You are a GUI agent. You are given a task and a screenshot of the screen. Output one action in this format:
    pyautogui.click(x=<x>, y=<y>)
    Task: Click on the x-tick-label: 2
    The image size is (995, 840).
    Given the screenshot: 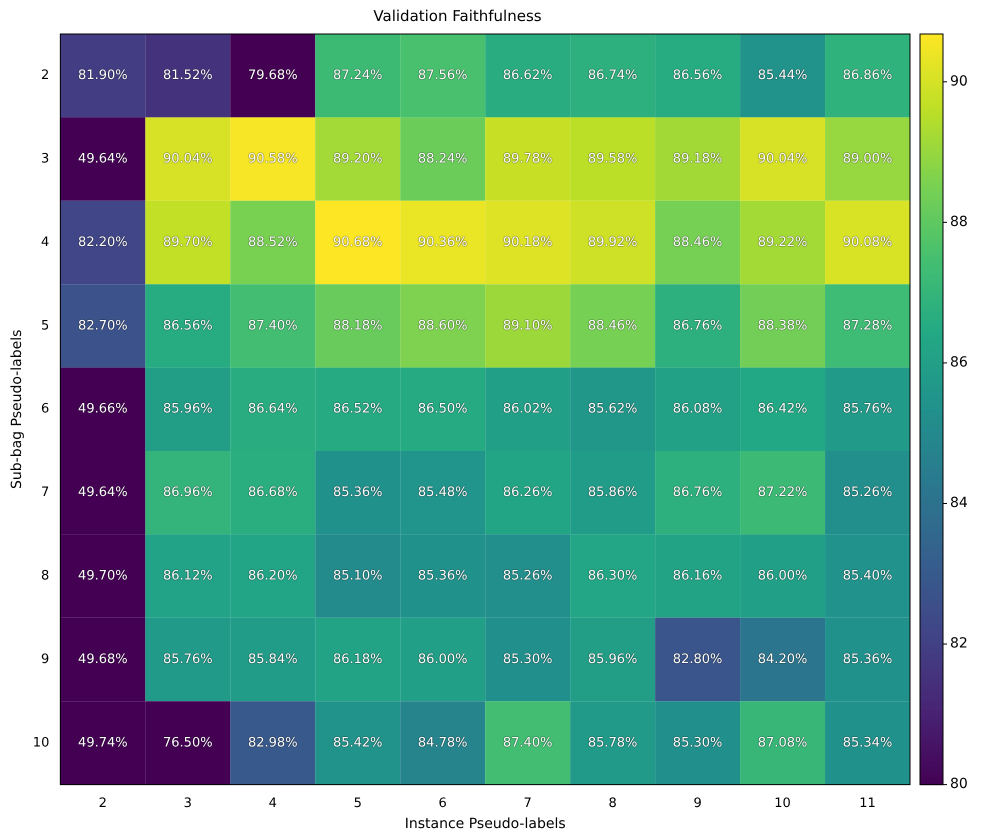 What is the action you would take?
    pyautogui.click(x=102, y=803)
    